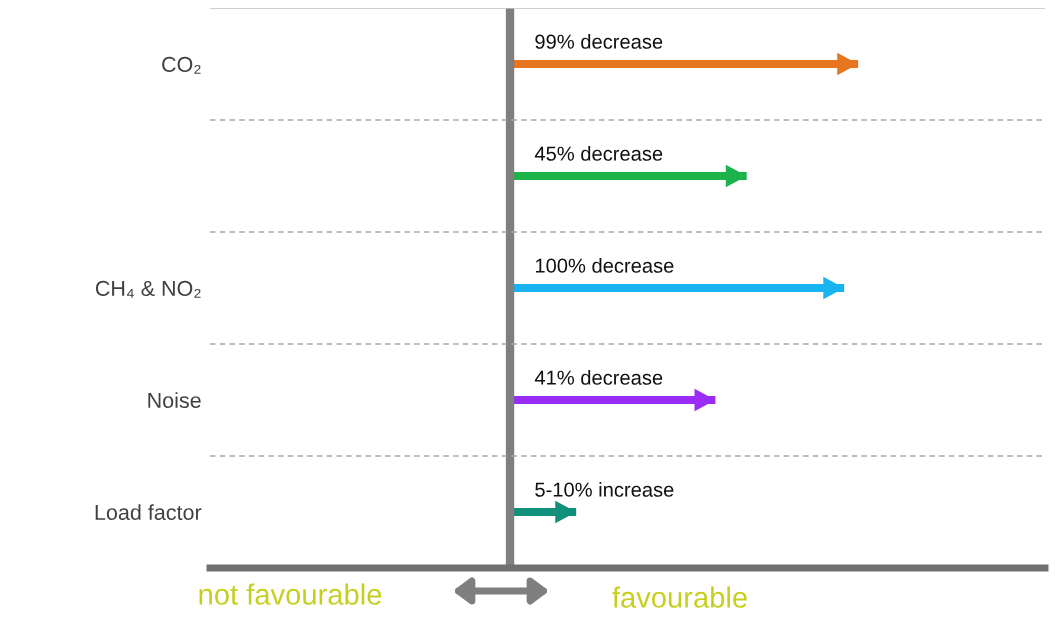 Image resolution: width=1057 pixels, height=621 pixels. I want to click on text: not favourable, so click(290, 594).